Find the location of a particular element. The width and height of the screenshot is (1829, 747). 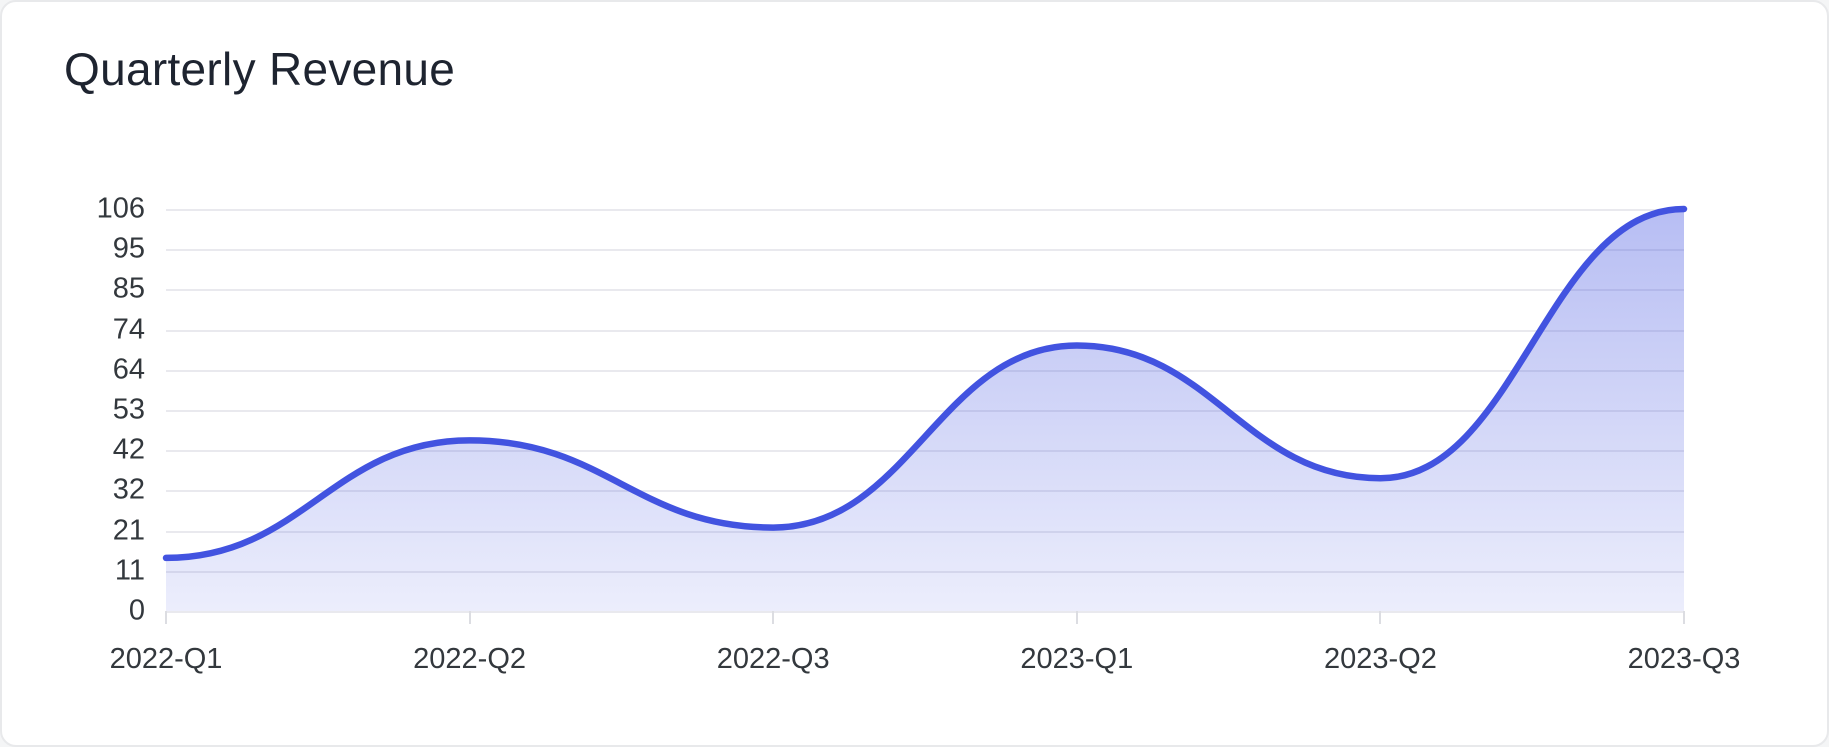

y-axis-label: 0 is located at coordinates (136, 610).